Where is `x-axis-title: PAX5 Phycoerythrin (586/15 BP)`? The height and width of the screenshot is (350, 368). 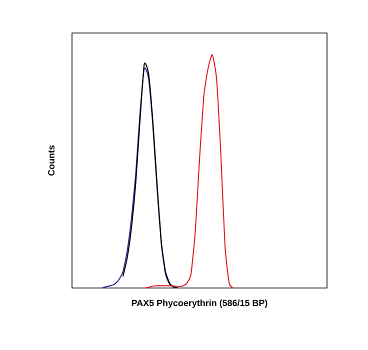
x-axis-title: PAX5 Phycoerythrin (586/15 BP) is located at coordinates (200, 304).